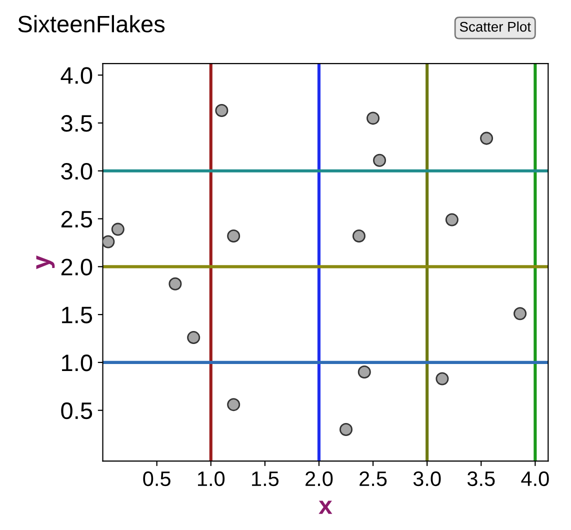 The width and height of the screenshot is (571, 530). Describe the element at coordinates (319, 478) in the screenshot. I see `x-tick-label: 2.0` at that location.